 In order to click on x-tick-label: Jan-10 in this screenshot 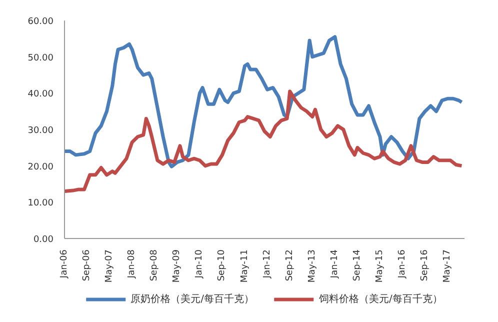, I will do `click(199, 264)`.